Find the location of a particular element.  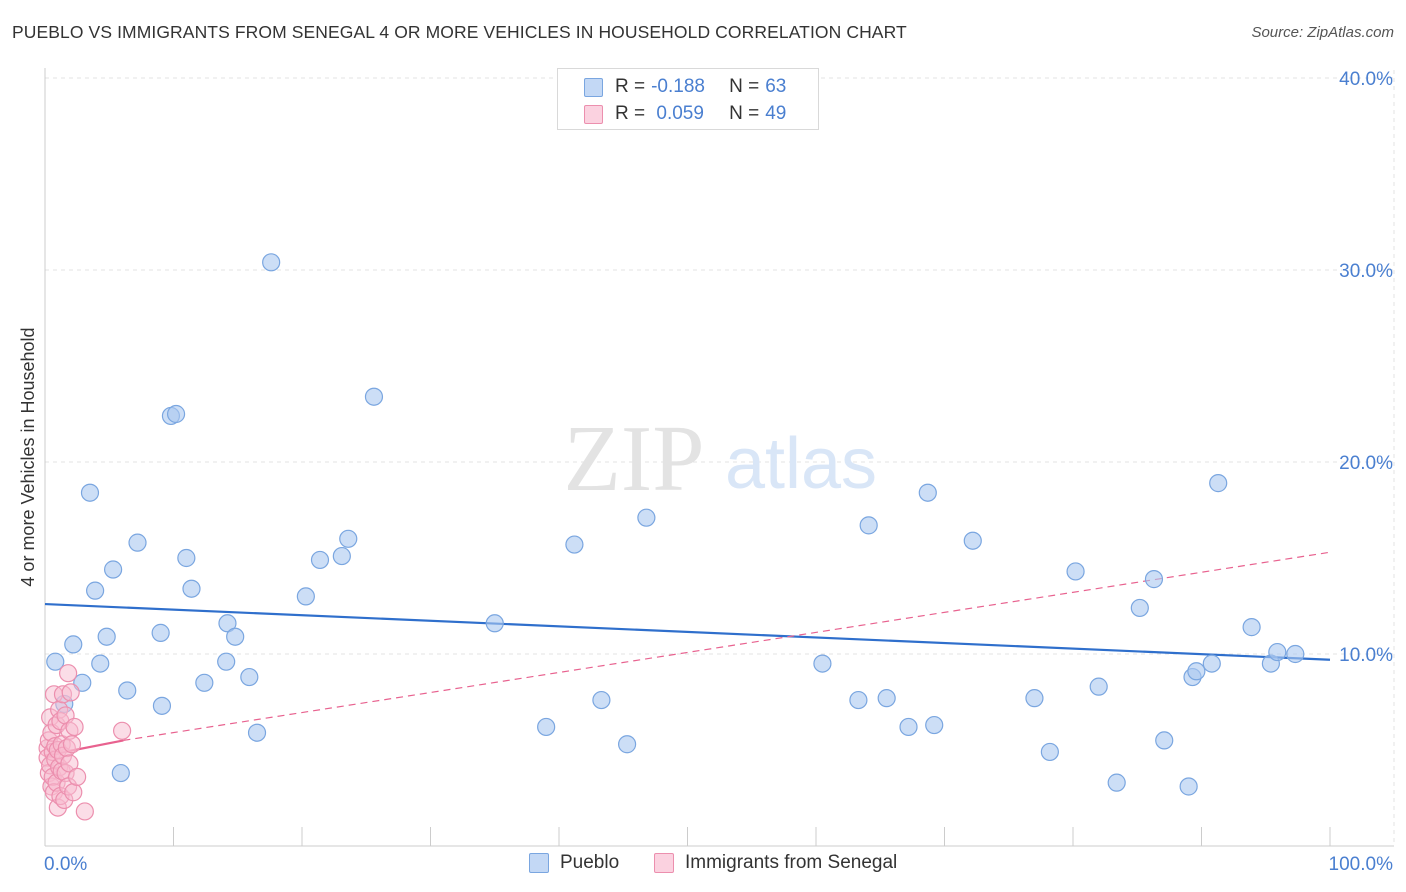

y-axis-title: 4 or more Vehicles in Household is located at coordinates (28, 456).